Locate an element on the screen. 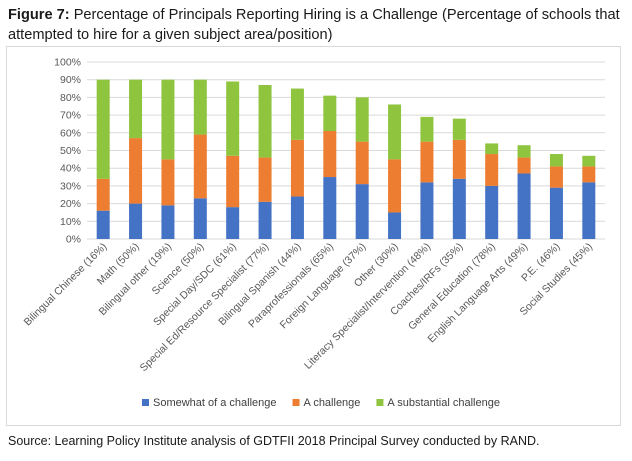 This screenshot has width=632, height=461. y-tick-label: 60% is located at coordinates (70, 133).